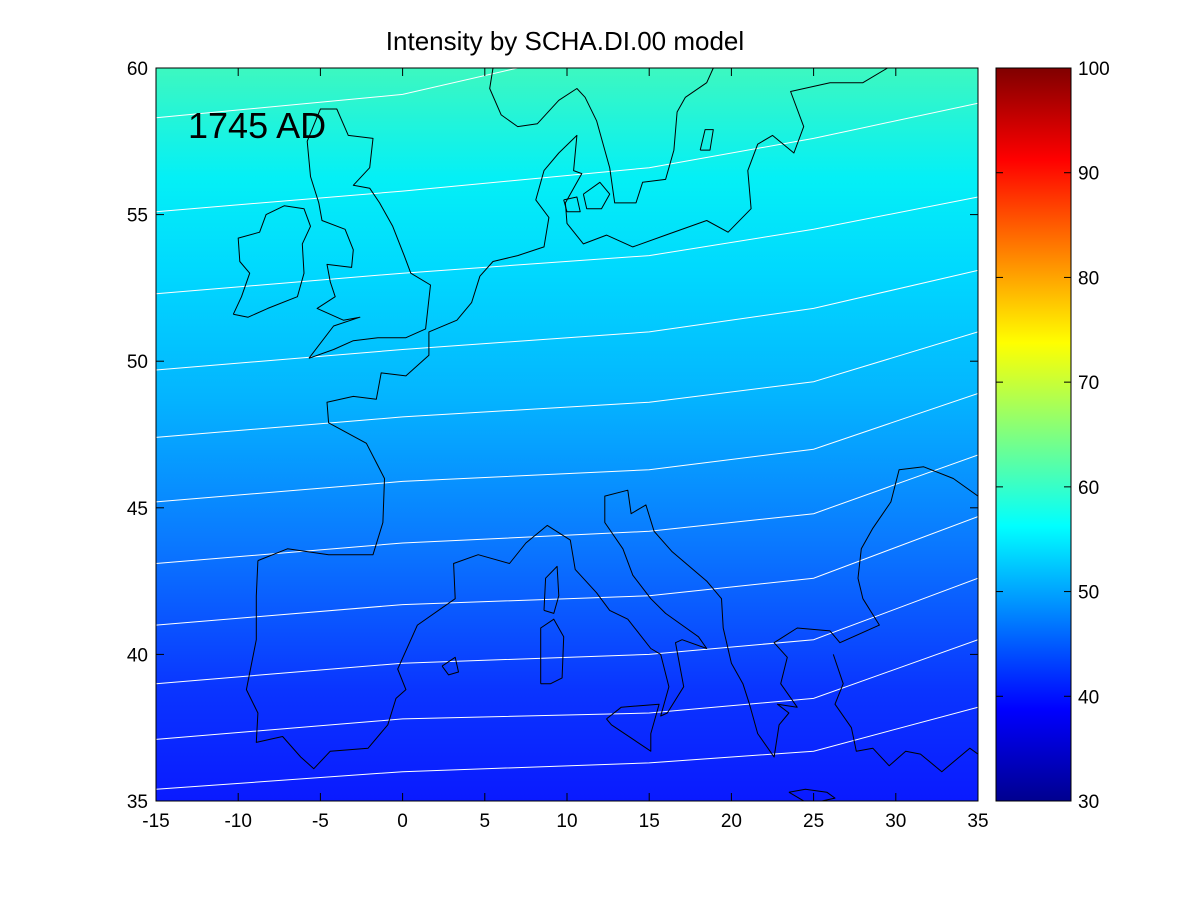  I want to click on coastline-mallorca, so click(450, 666).